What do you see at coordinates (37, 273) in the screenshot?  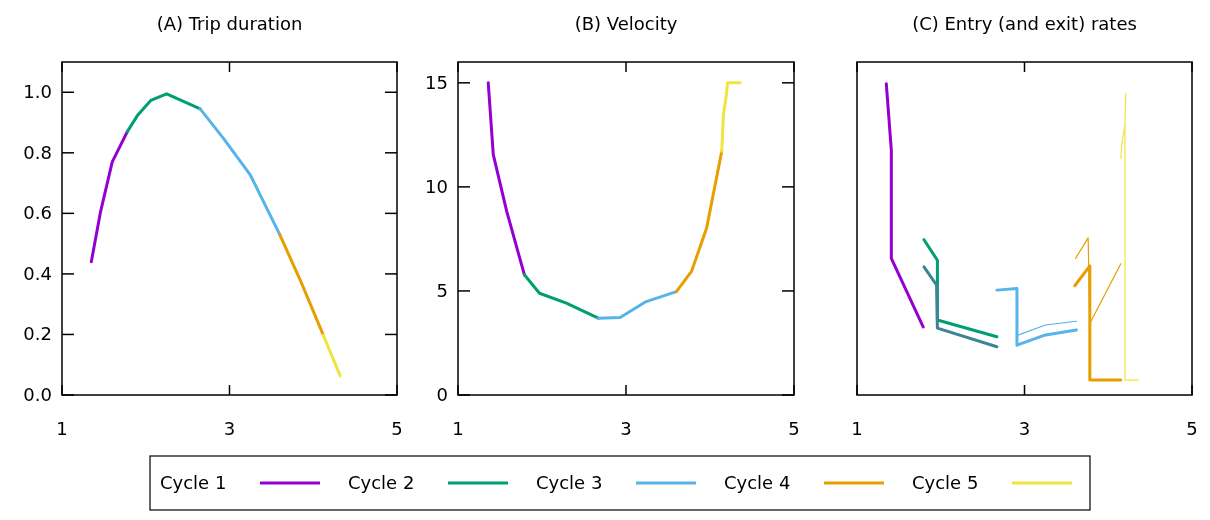 I see `y-tick-label: 0.4` at bounding box center [37, 273].